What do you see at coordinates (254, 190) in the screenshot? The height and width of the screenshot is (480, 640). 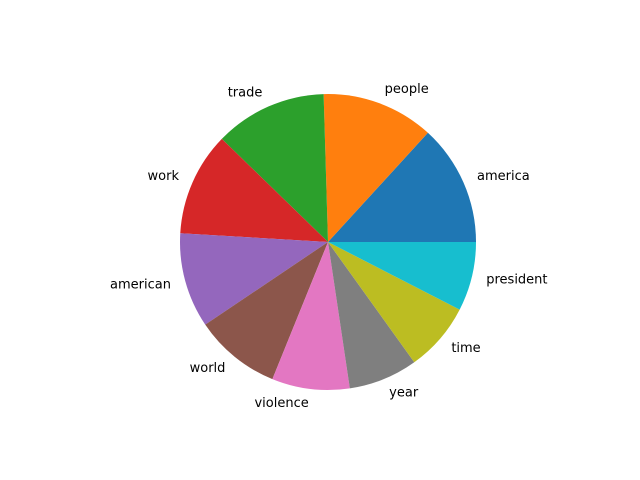 I see `pie-slice-work` at bounding box center [254, 190].